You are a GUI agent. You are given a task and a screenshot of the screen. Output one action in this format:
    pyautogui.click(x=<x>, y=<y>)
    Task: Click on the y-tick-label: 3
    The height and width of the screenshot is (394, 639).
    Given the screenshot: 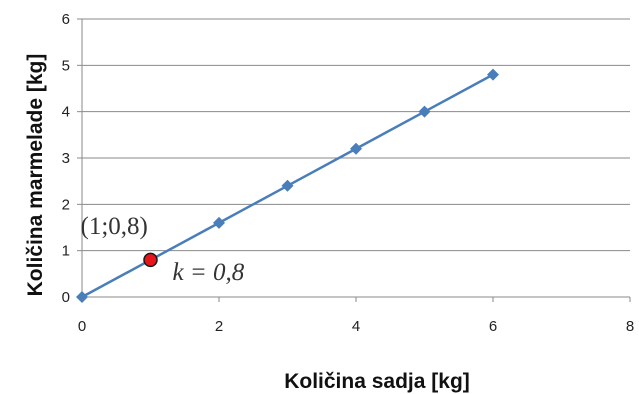 What is the action you would take?
    pyautogui.click(x=66, y=158)
    